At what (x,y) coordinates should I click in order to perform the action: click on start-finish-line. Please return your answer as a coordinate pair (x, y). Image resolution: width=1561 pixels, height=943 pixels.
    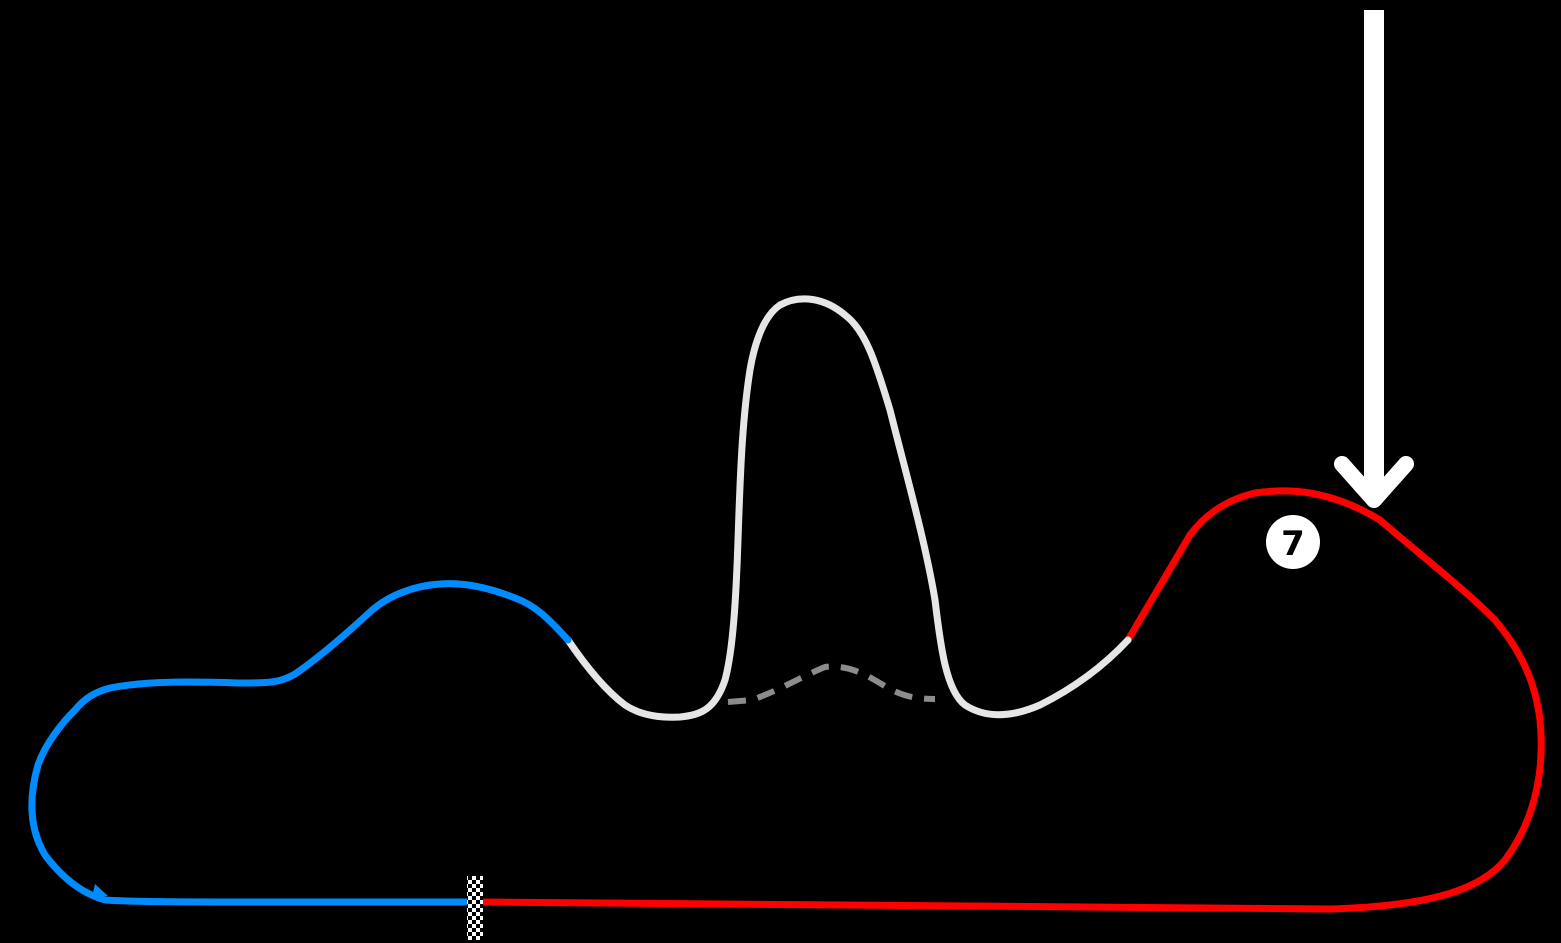
    Looking at the image, I should click on (475, 908).